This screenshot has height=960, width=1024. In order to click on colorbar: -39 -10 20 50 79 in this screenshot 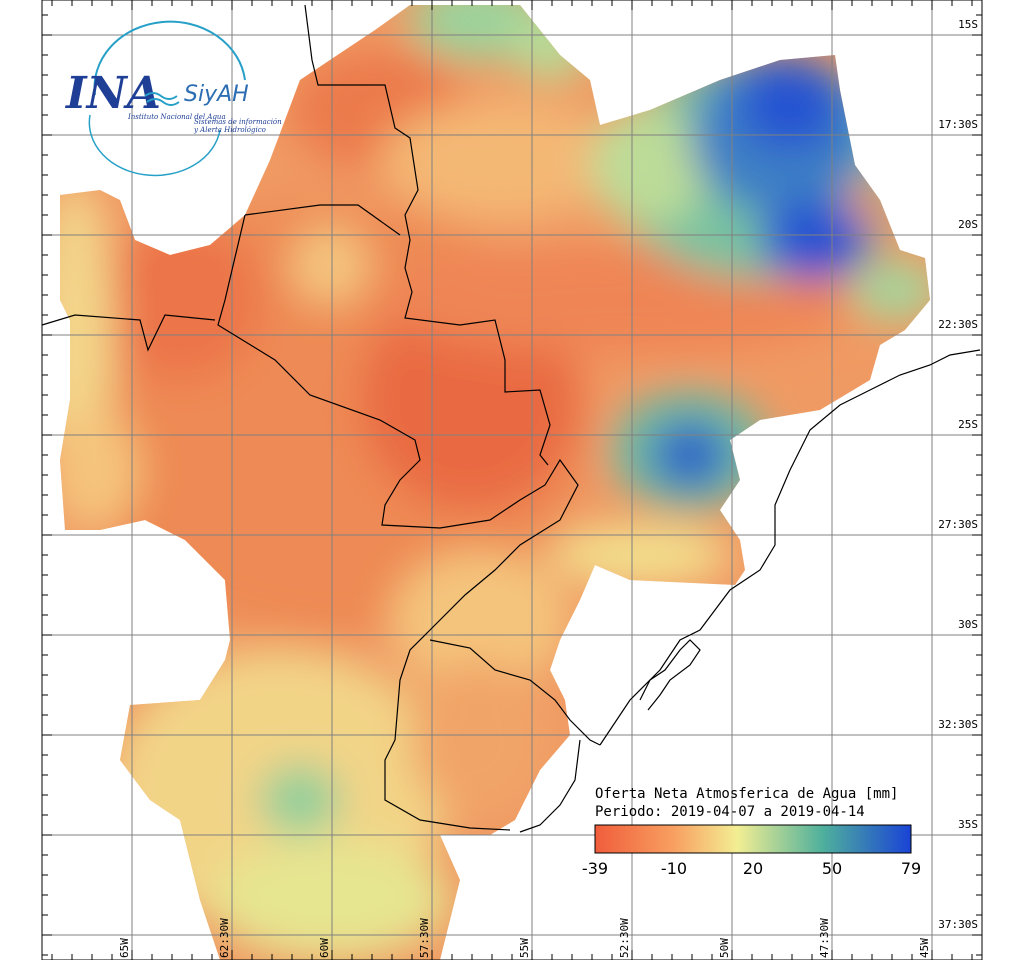, I will do `click(751, 851)`.